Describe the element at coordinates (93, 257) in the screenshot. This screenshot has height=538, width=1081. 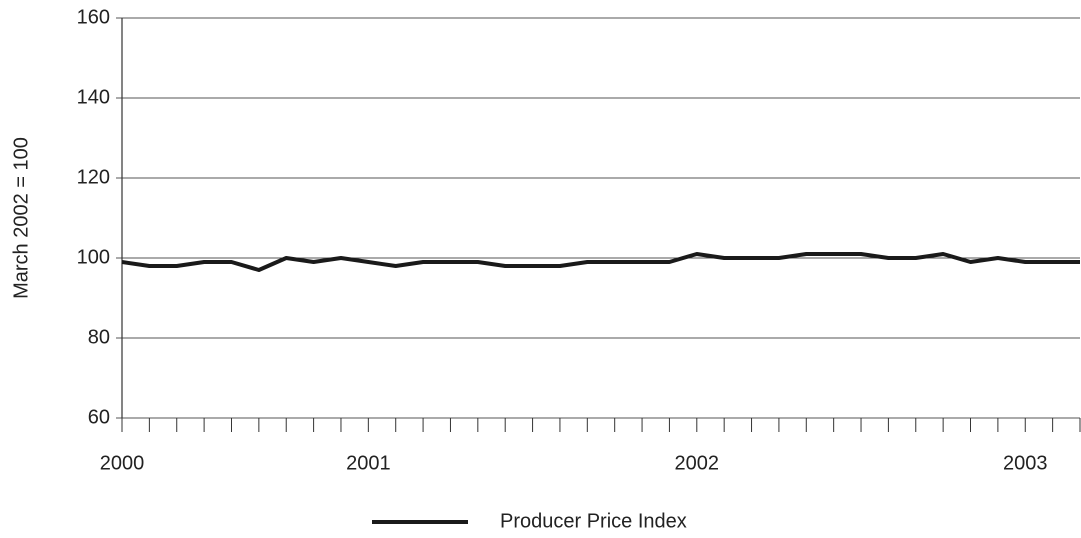
I see `y-tick-label: 100` at that location.